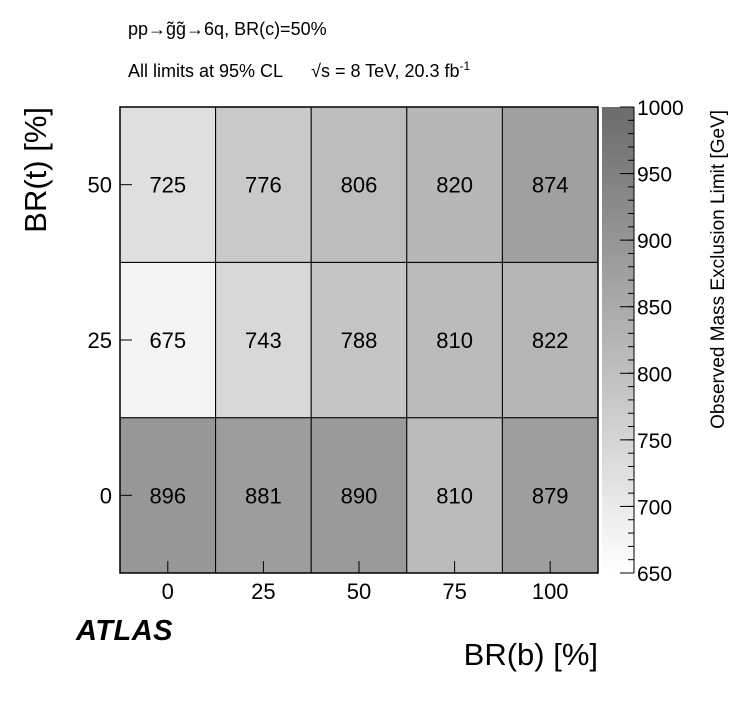  I want to click on cell-value-label: 822, so click(550, 340).